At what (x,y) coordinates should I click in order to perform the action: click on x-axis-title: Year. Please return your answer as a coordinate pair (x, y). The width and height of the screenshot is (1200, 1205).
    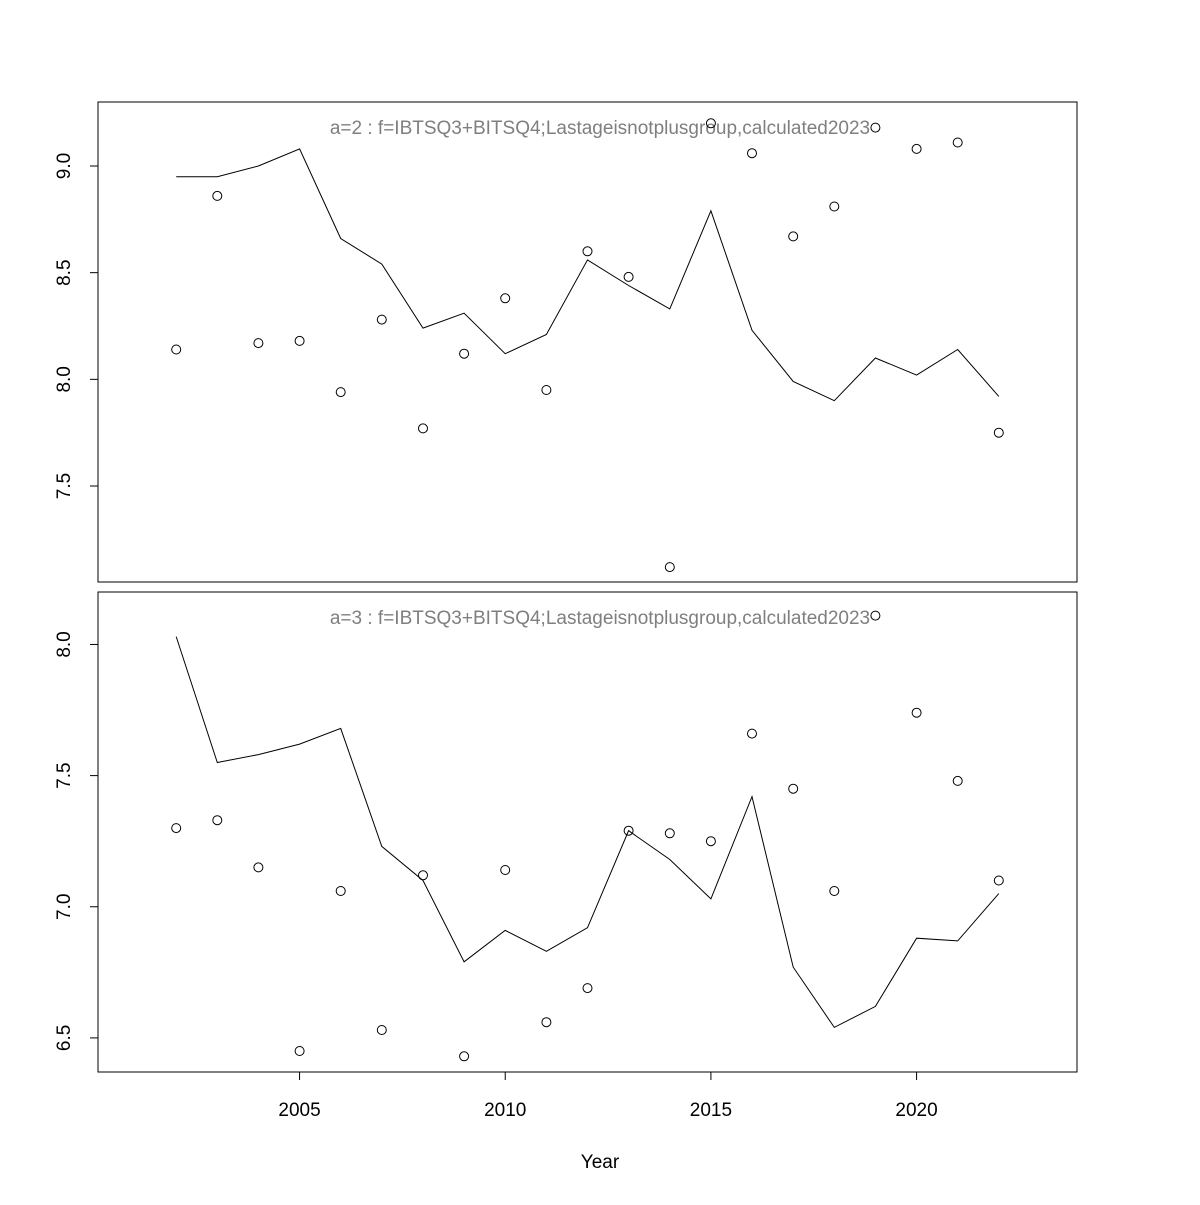
    Looking at the image, I should click on (600, 1162).